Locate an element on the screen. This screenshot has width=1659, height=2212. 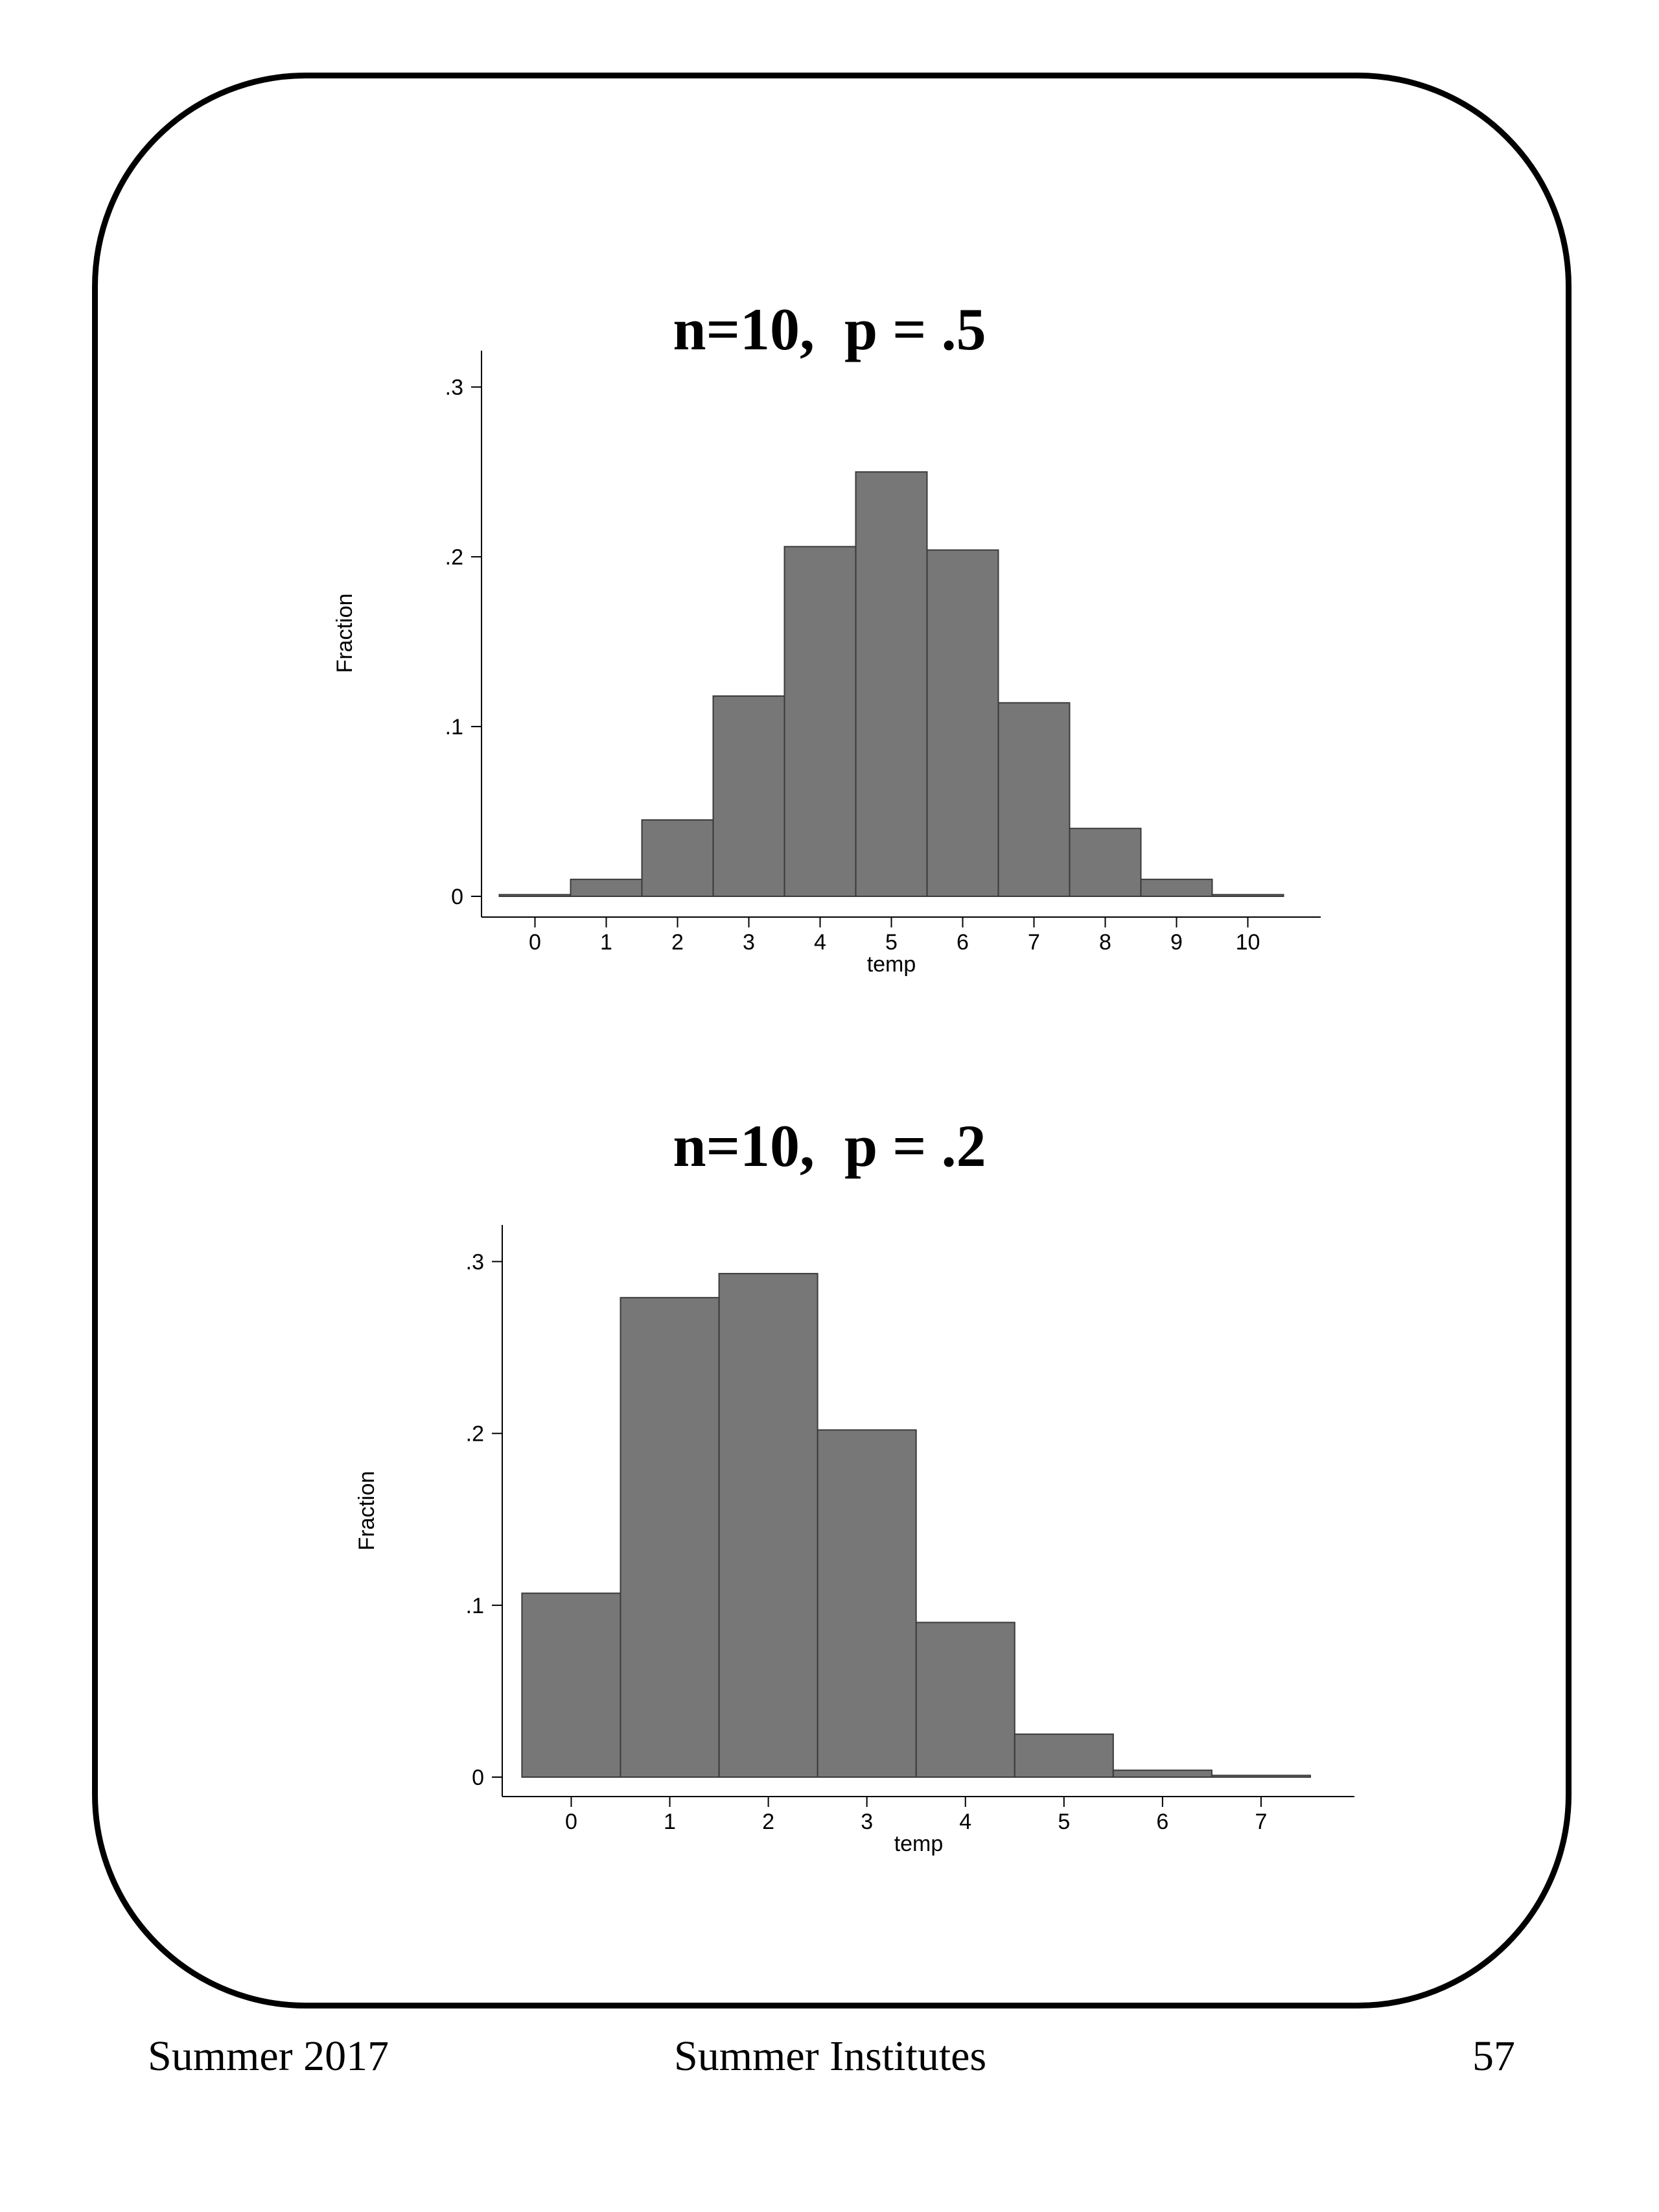
x-tick-label: 8 is located at coordinates (1105, 942).